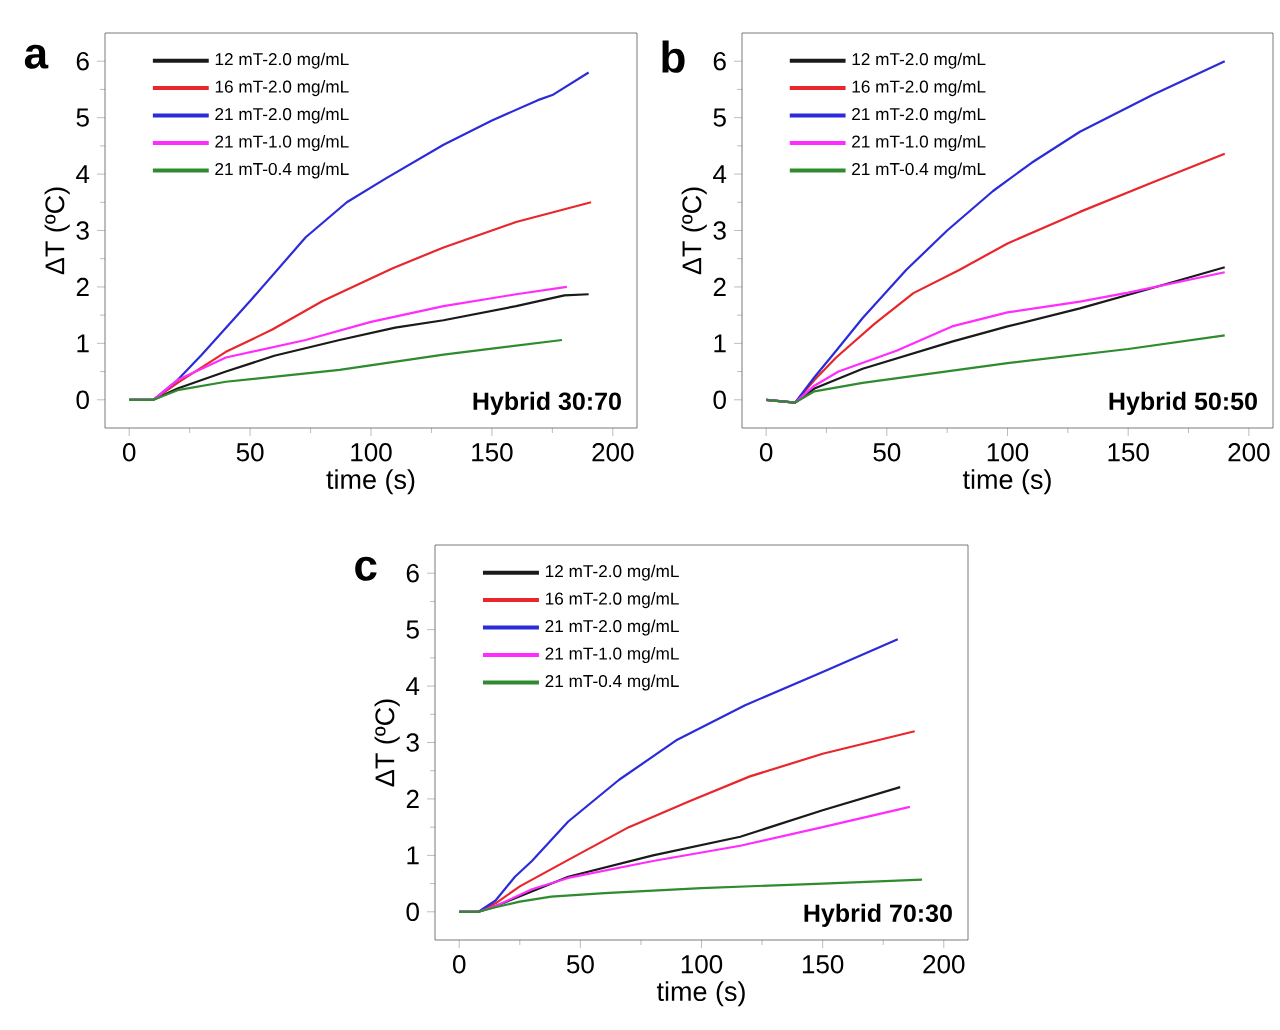  Describe the element at coordinates (36, 56) in the screenshot. I see `chart-title: a` at that location.